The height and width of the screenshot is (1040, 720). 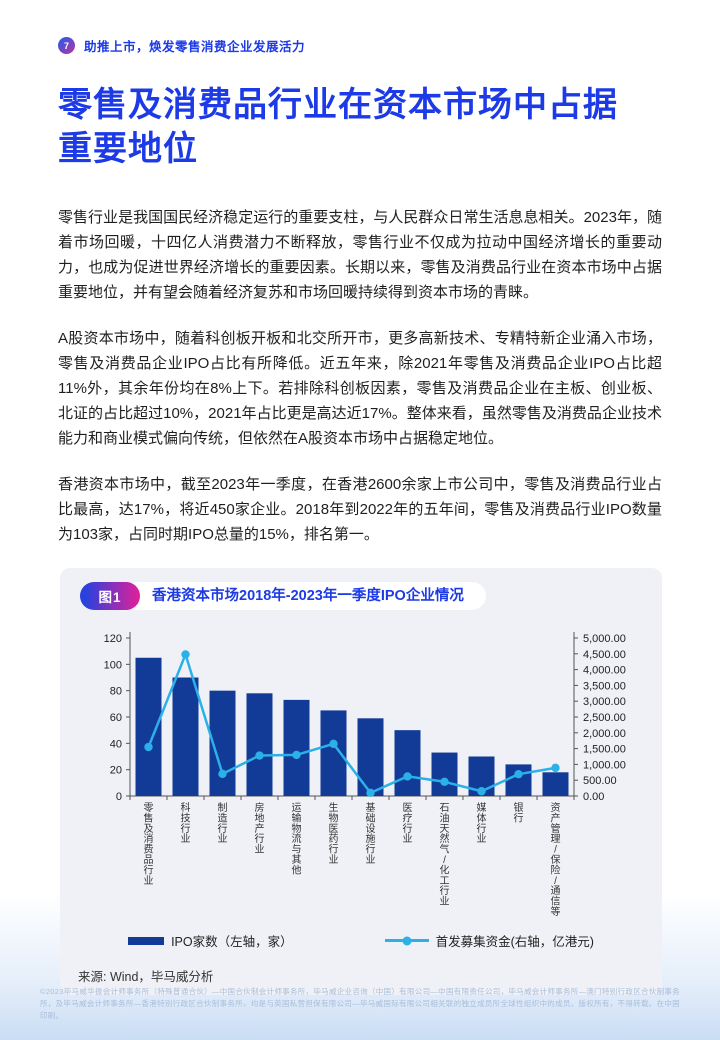 I want to click on svg-text: 媒体行业, so click(x=482, y=823).